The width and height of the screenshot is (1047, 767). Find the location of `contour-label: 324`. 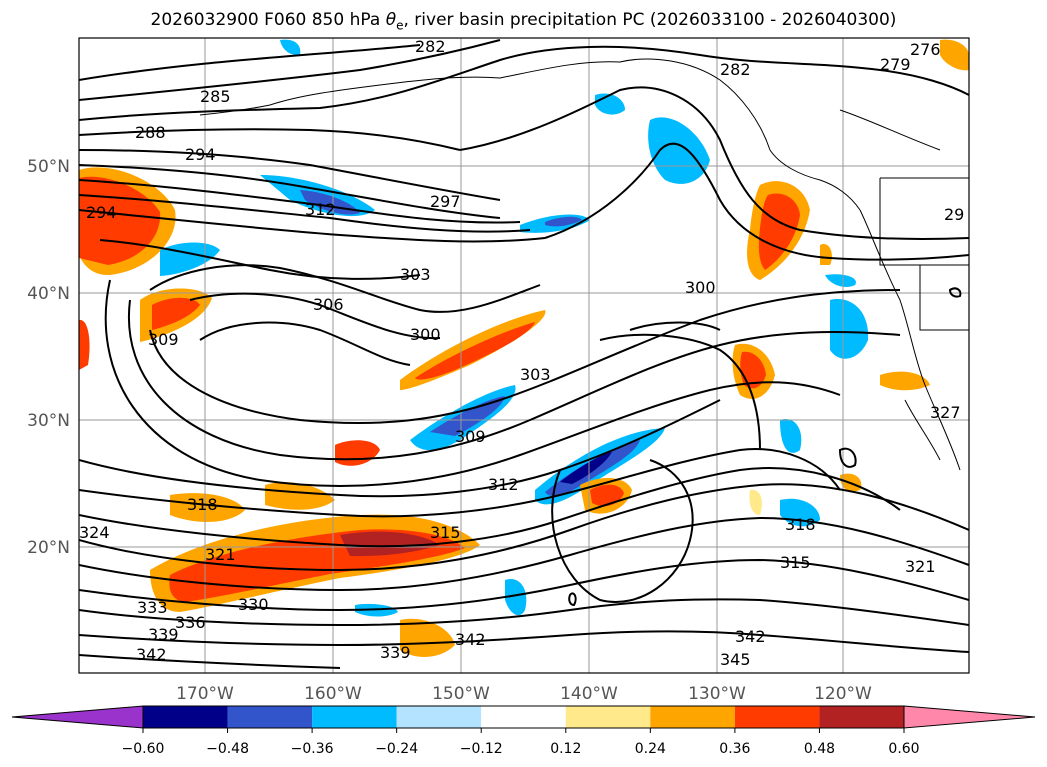

contour-label: 324 is located at coordinates (94, 532).